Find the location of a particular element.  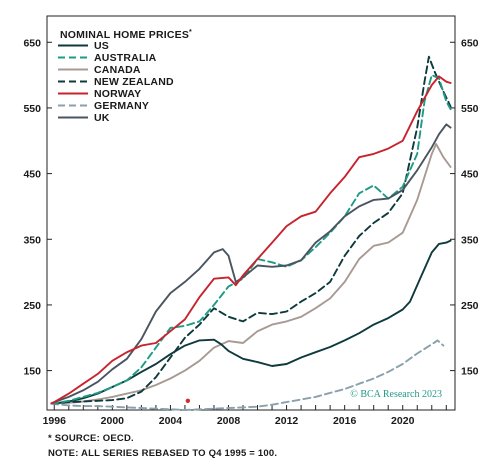

chart-title-text: NOMINAL HOME PRICES is located at coordinates (124, 35).